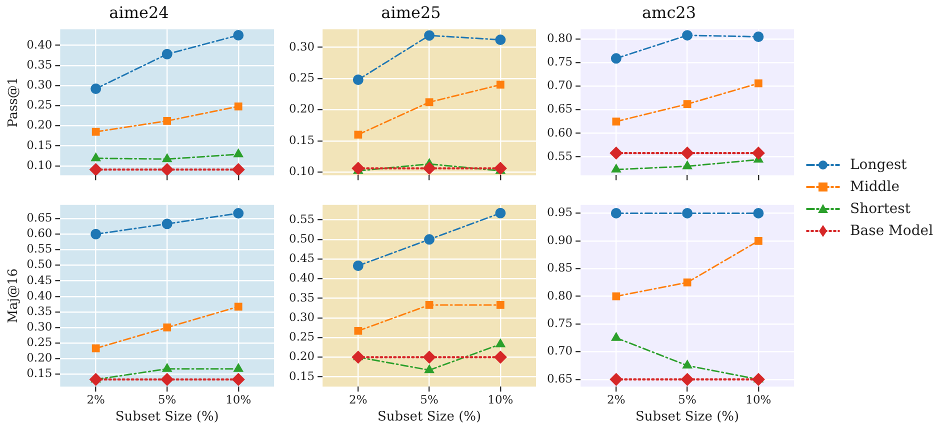  I want to click on y-tick-label: 0.90, so click(559, 239).